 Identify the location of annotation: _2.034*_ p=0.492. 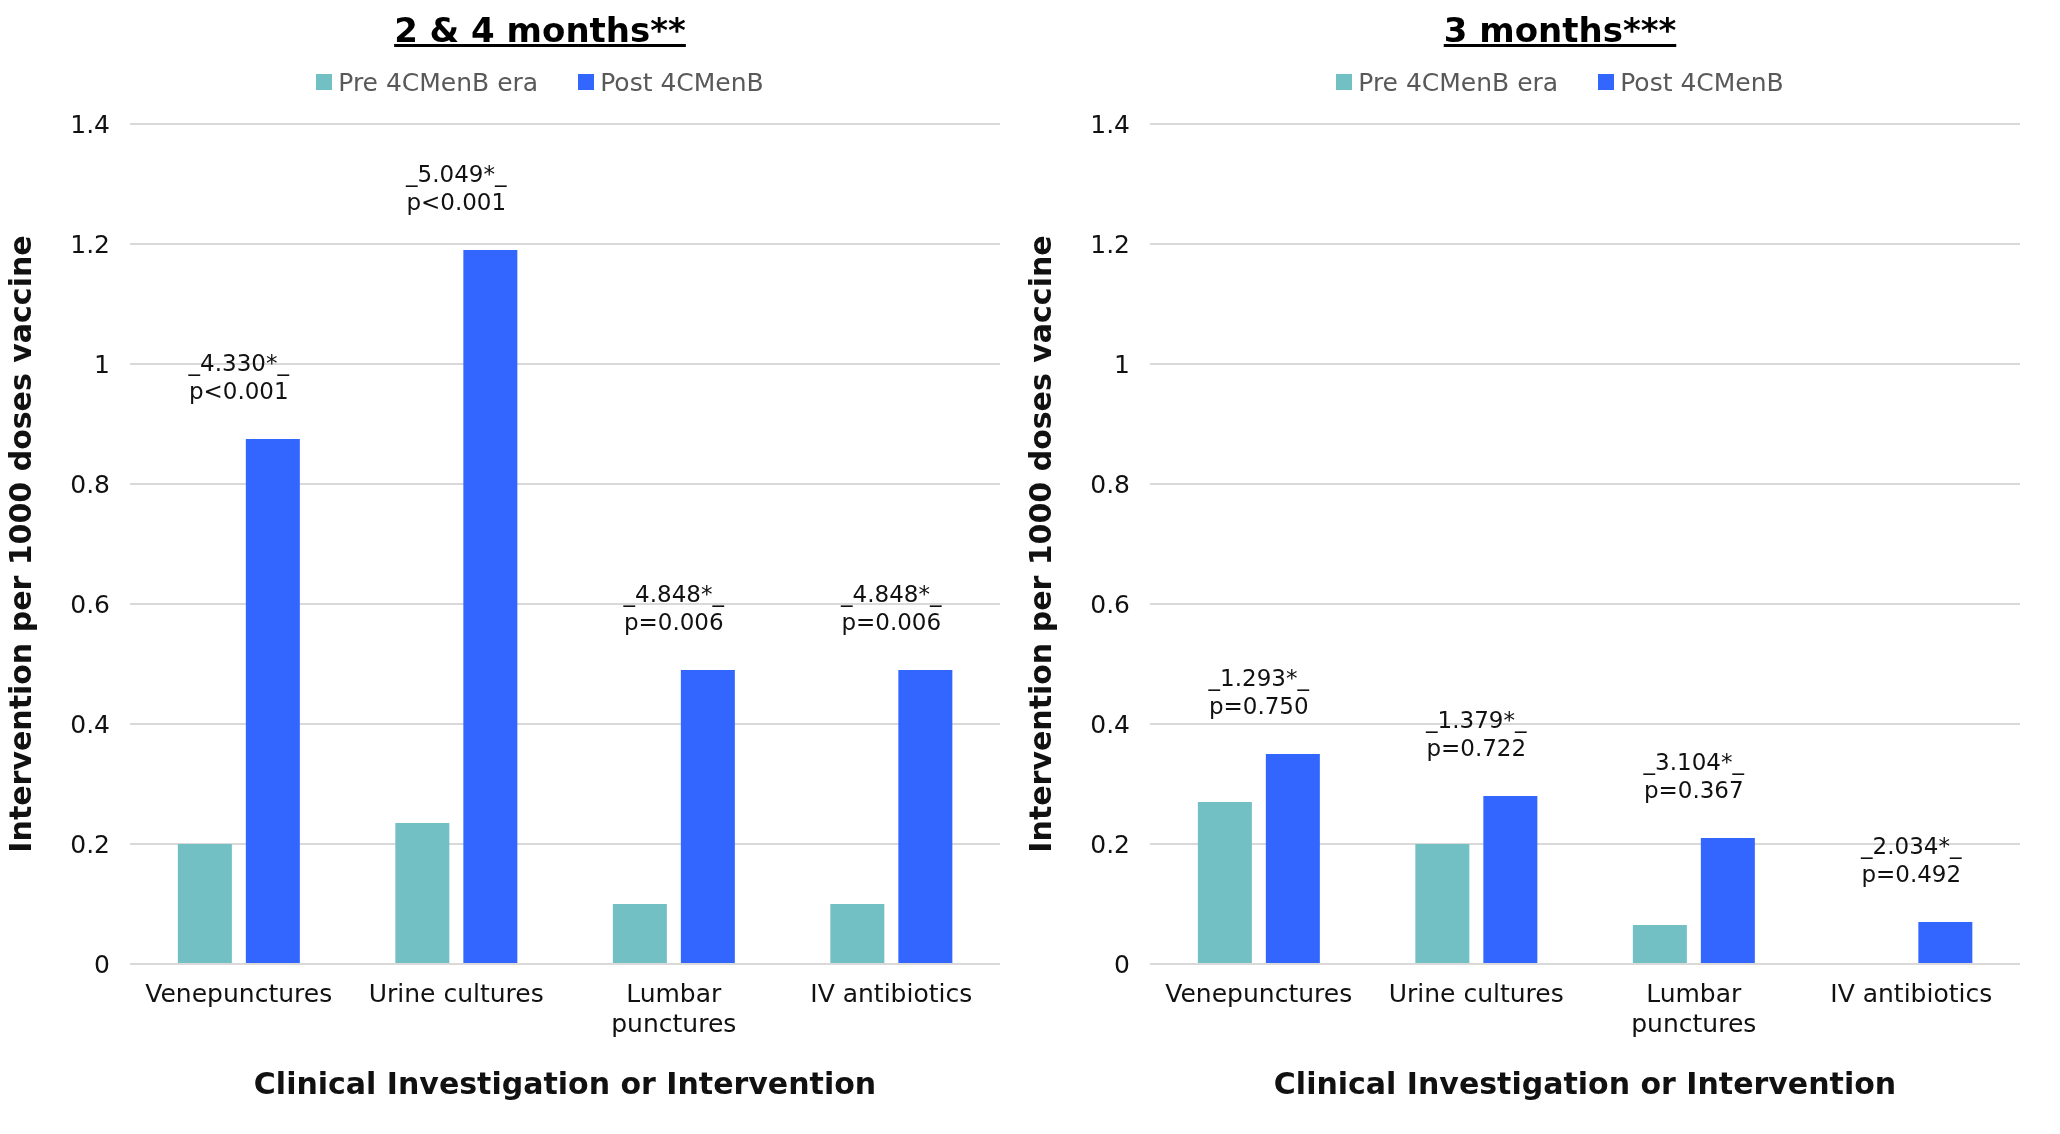
(1911, 860).